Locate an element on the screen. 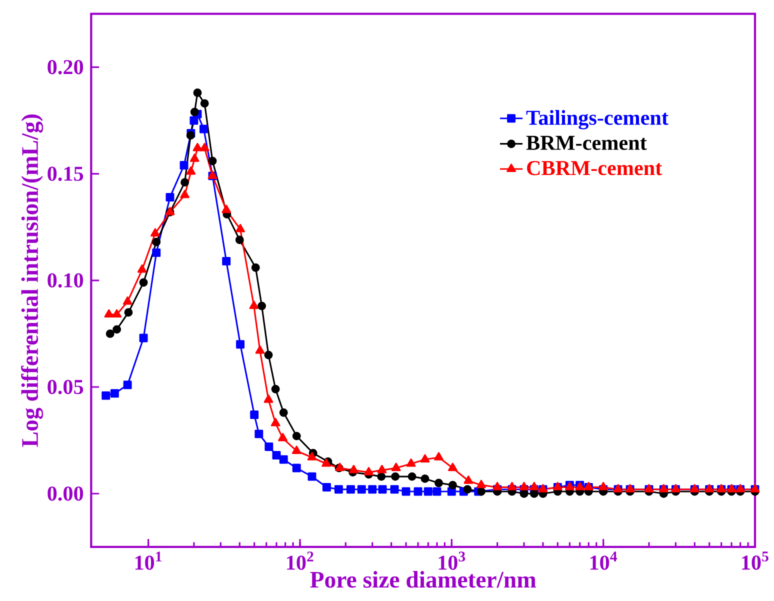  legend-label: BRM-cement is located at coordinates (586, 143).